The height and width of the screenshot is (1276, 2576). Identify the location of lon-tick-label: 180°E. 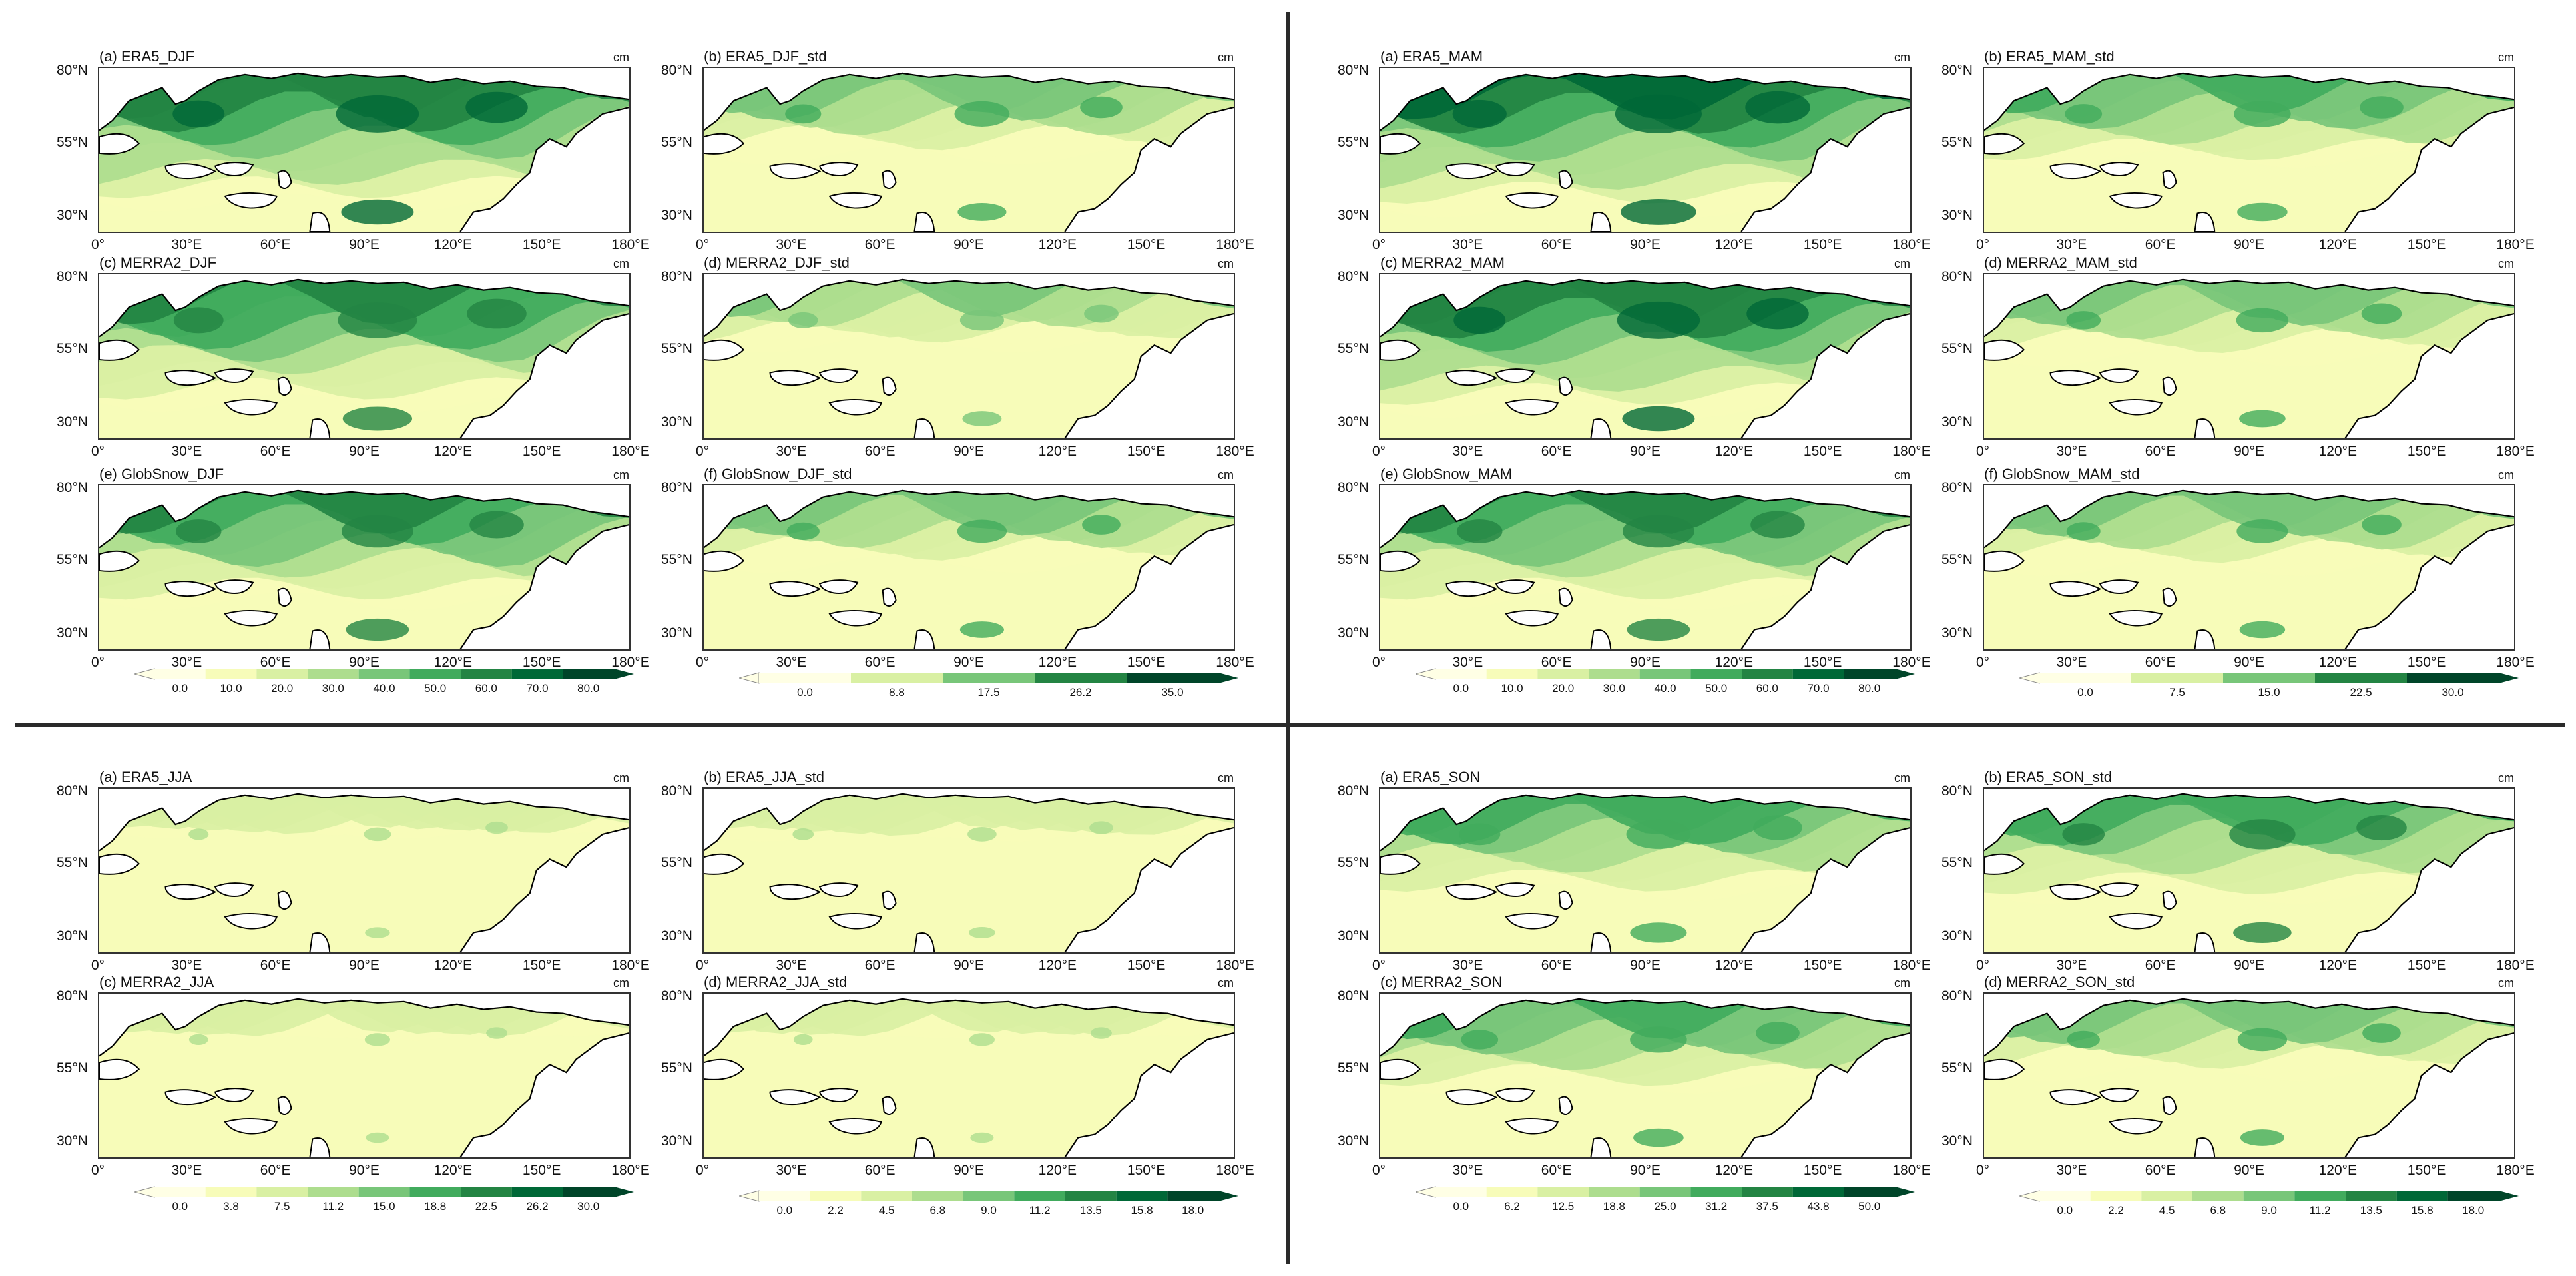
(631, 451).